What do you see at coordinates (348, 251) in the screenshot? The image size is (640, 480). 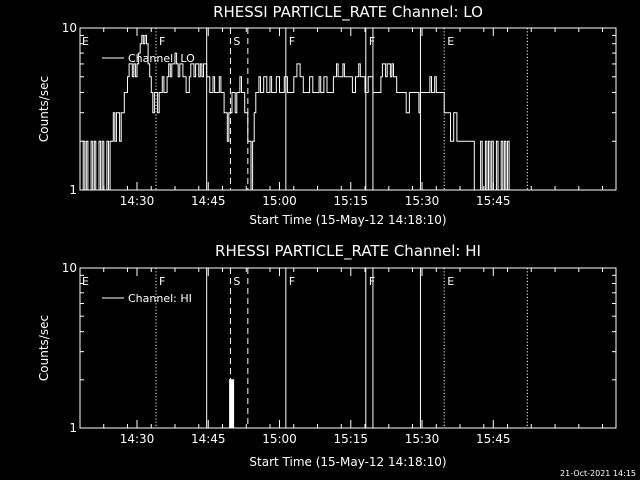 I see `hi-chart-title: RHESSI PARTICLE_RATE Channel: HI` at bounding box center [348, 251].